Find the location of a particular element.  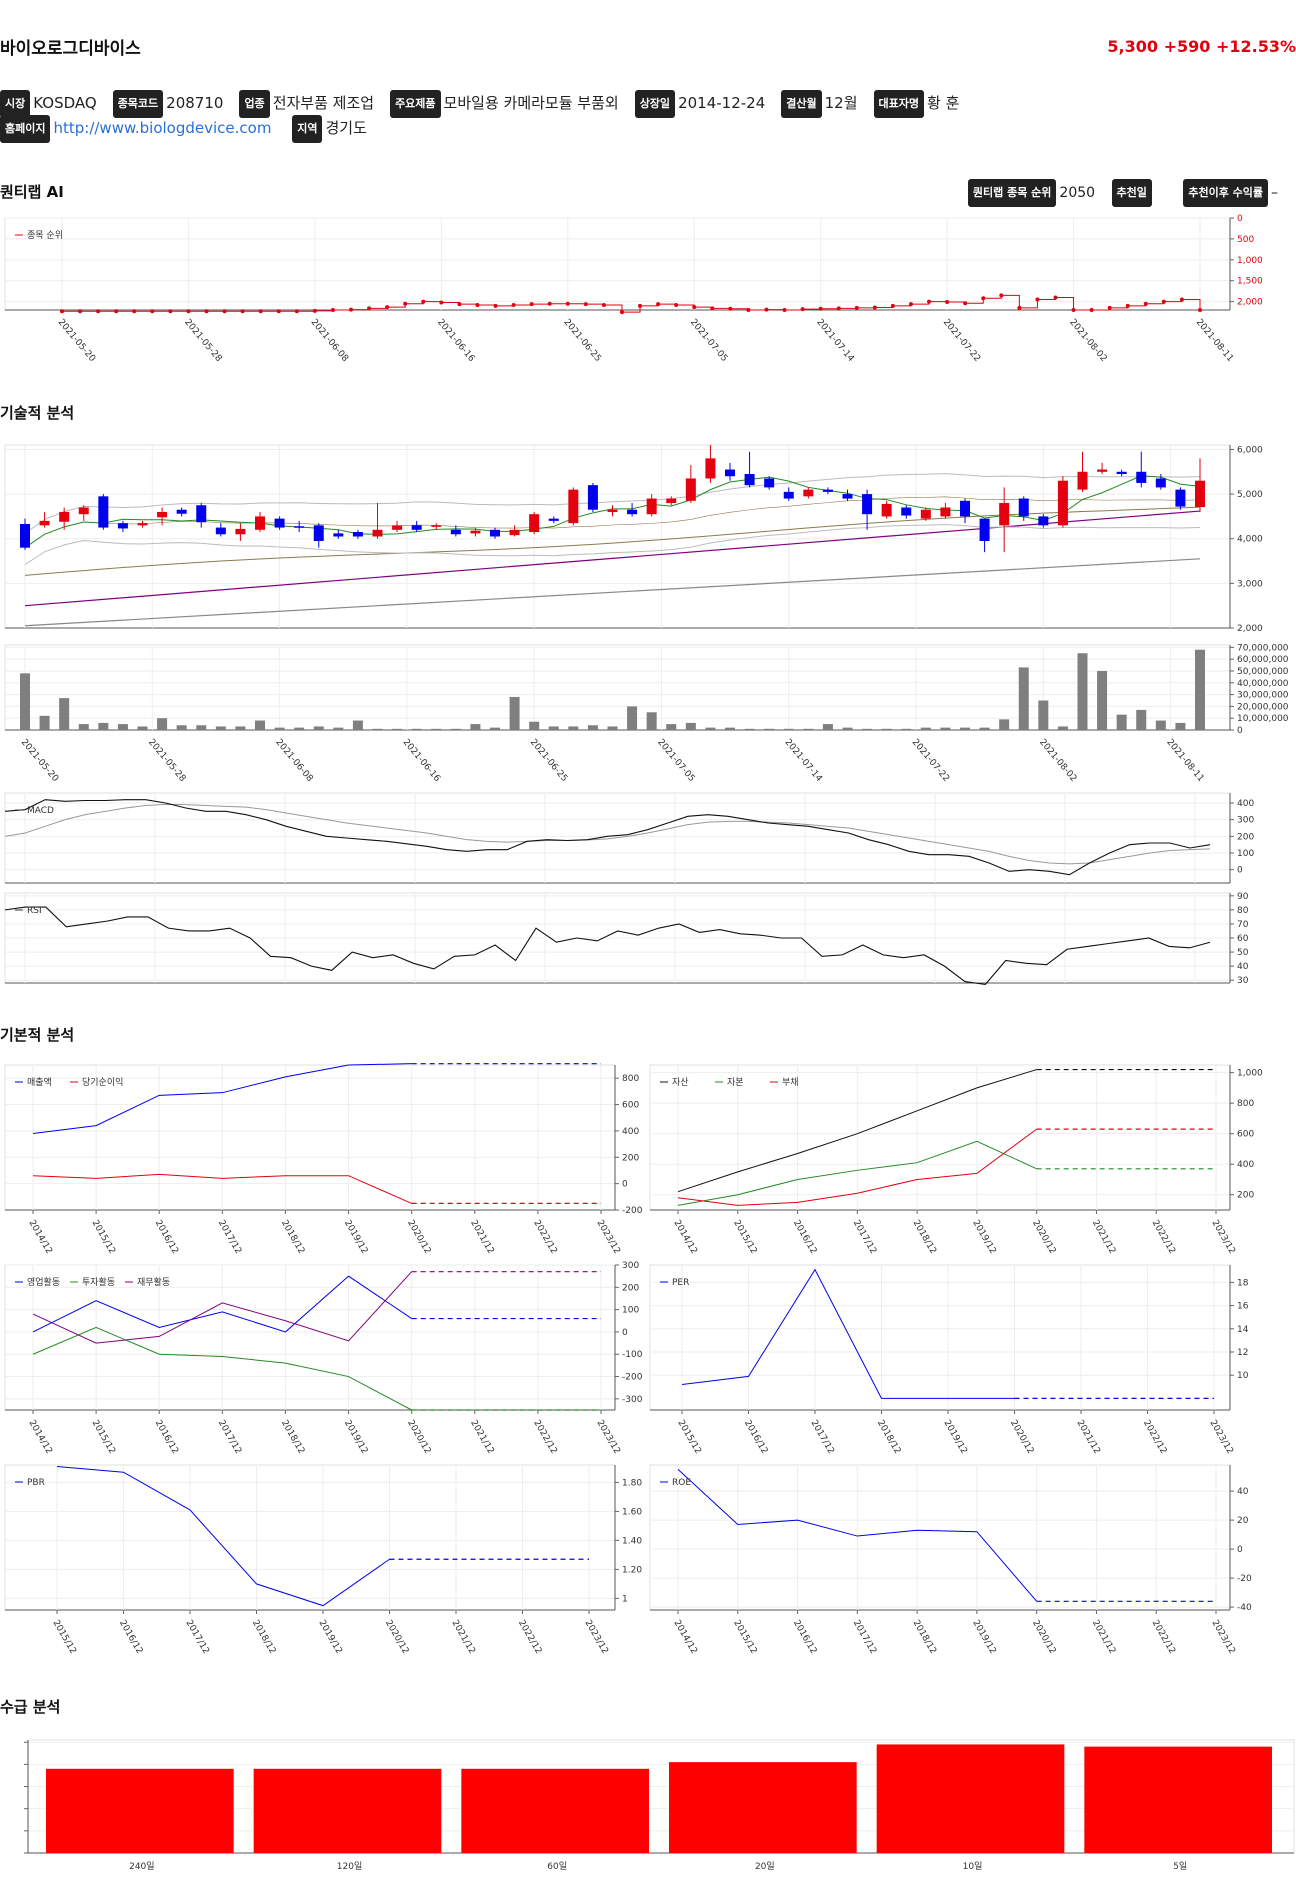

info-badge: 상장일 is located at coordinates (655, 104).